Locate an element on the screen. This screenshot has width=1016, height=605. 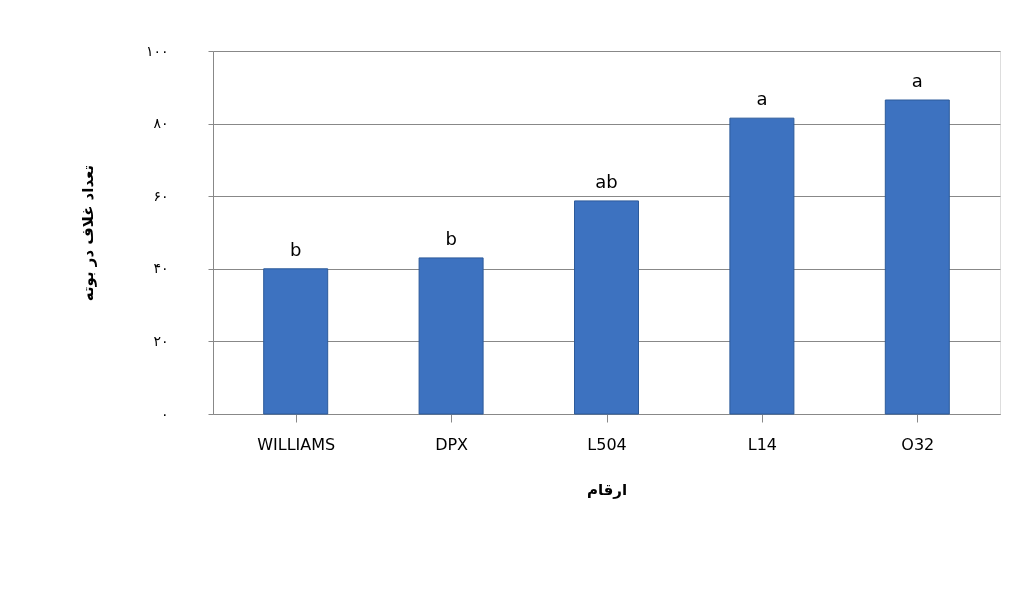
y-tick-label: ۲۰ is located at coordinates (161, 340).